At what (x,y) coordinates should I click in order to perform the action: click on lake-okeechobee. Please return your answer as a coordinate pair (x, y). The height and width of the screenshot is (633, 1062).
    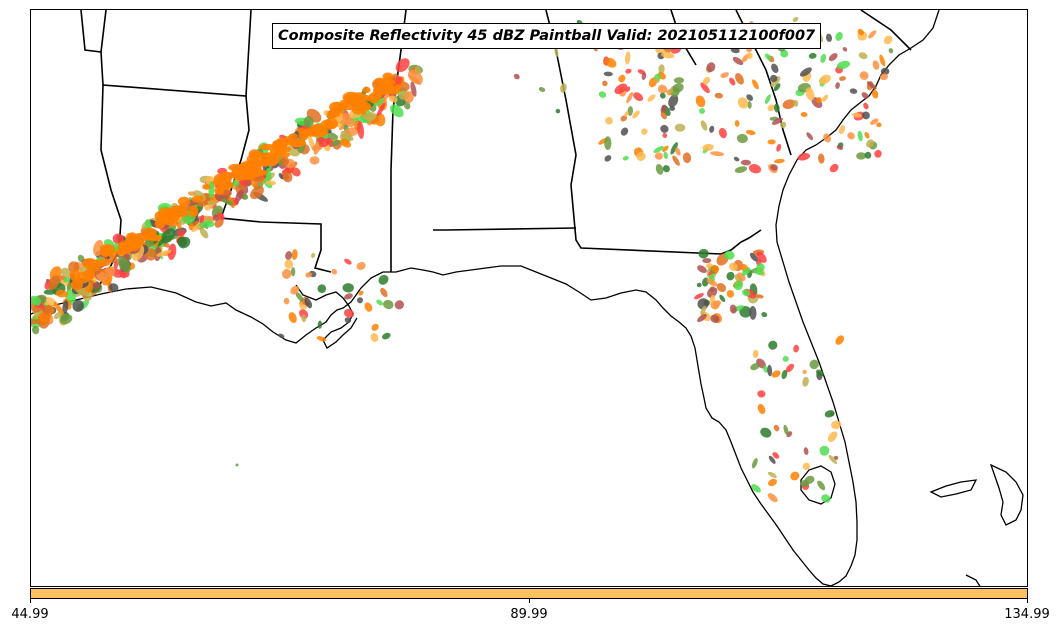
    Looking at the image, I should click on (818, 485).